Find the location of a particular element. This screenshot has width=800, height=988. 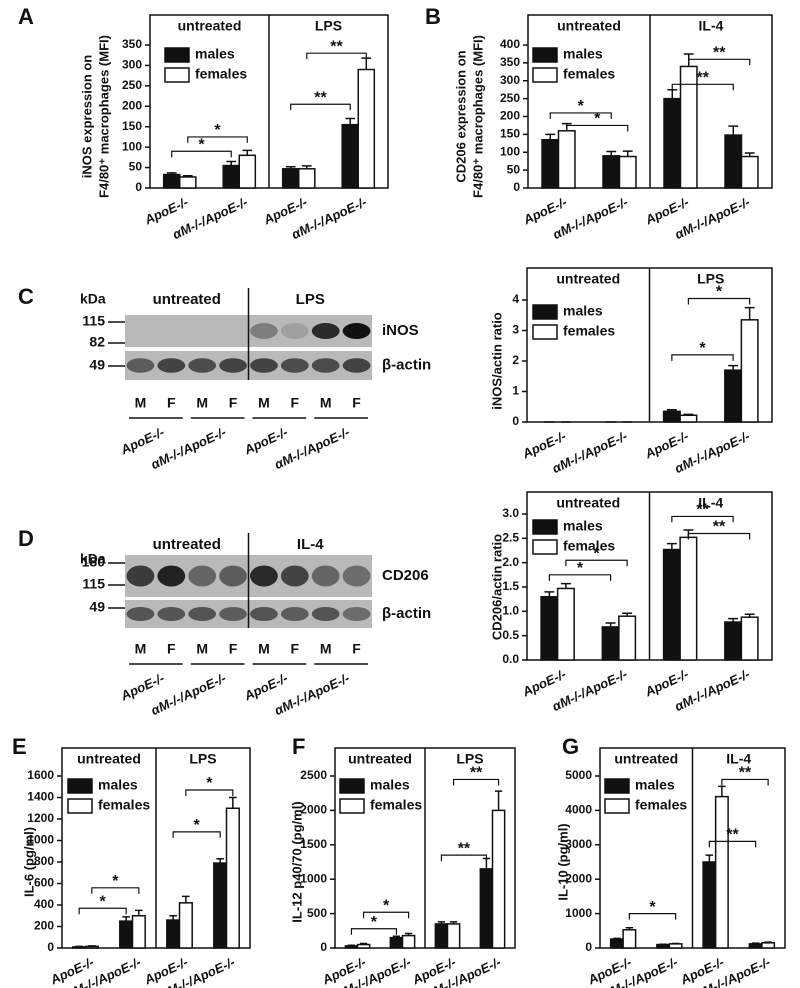

y-tick-label: 100 is located at coordinates (510, 151).